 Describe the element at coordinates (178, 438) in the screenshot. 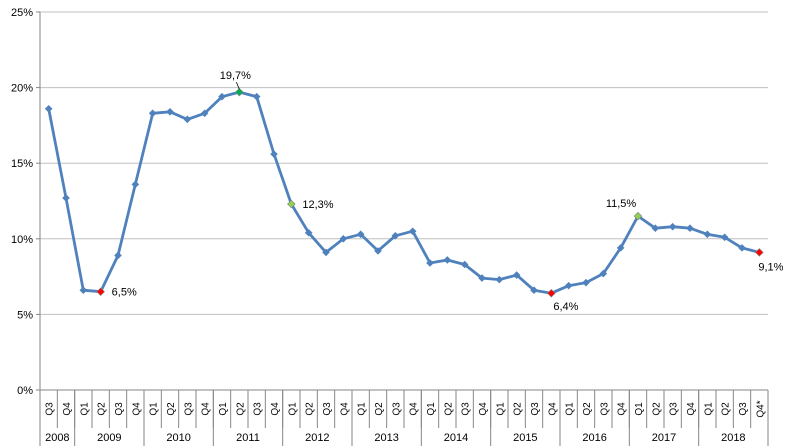

I see `year-label: 2010` at that location.